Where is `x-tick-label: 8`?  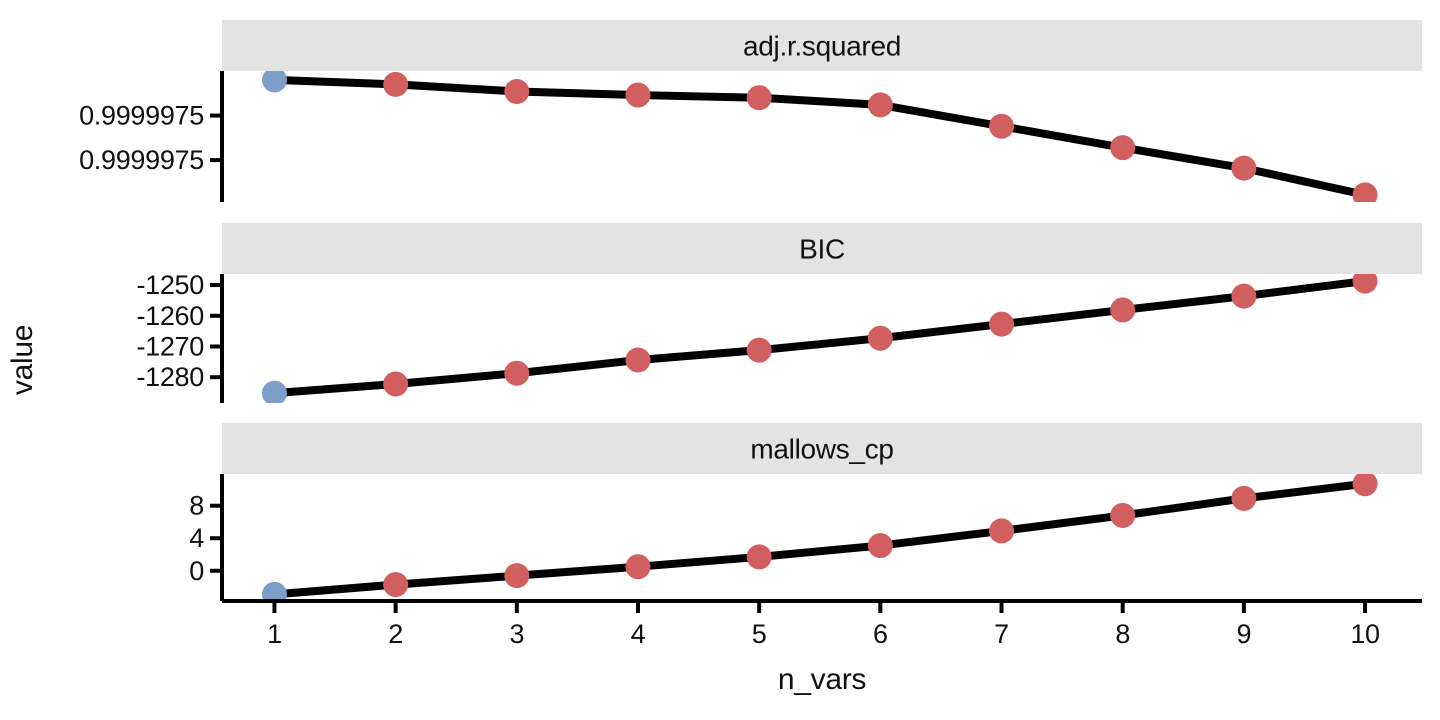 x-tick-label: 8 is located at coordinates (1122, 634).